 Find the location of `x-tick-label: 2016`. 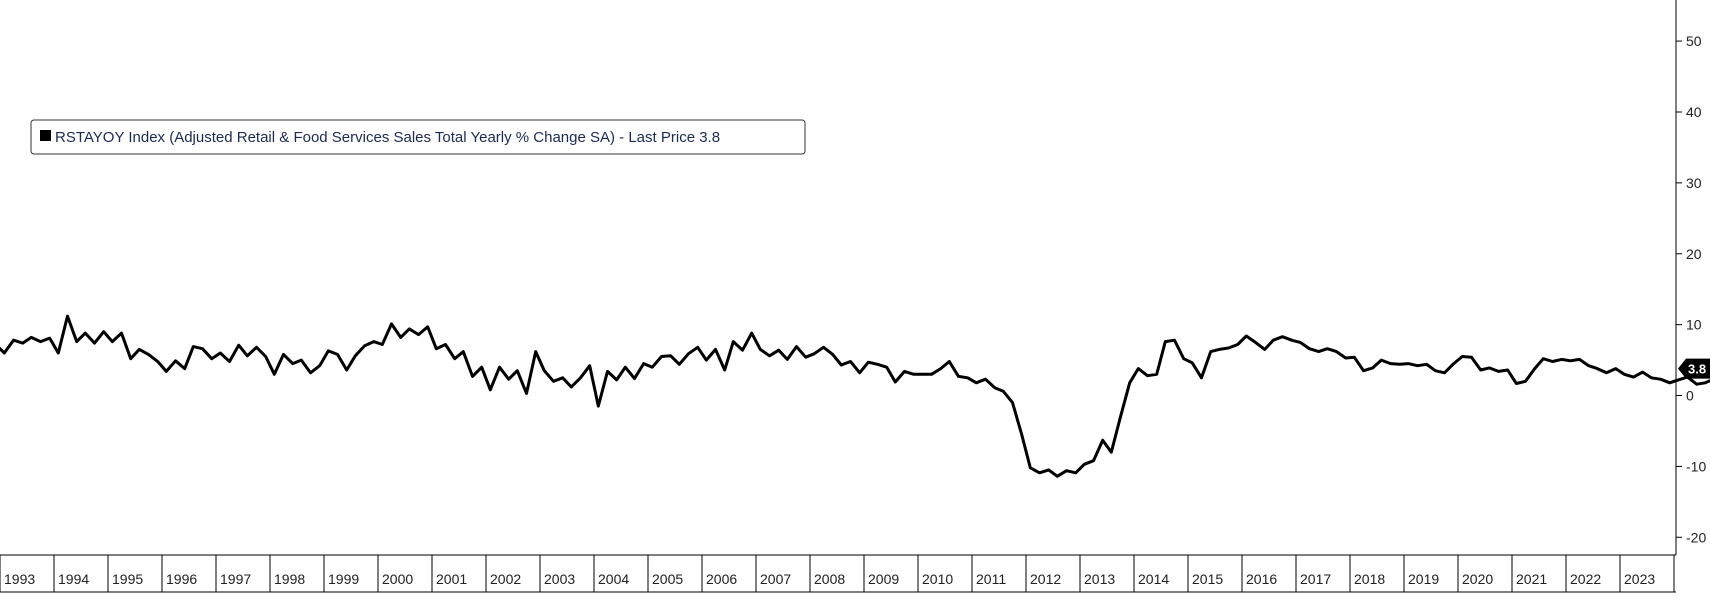

x-tick-label: 2016 is located at coordinates (1261, 579).